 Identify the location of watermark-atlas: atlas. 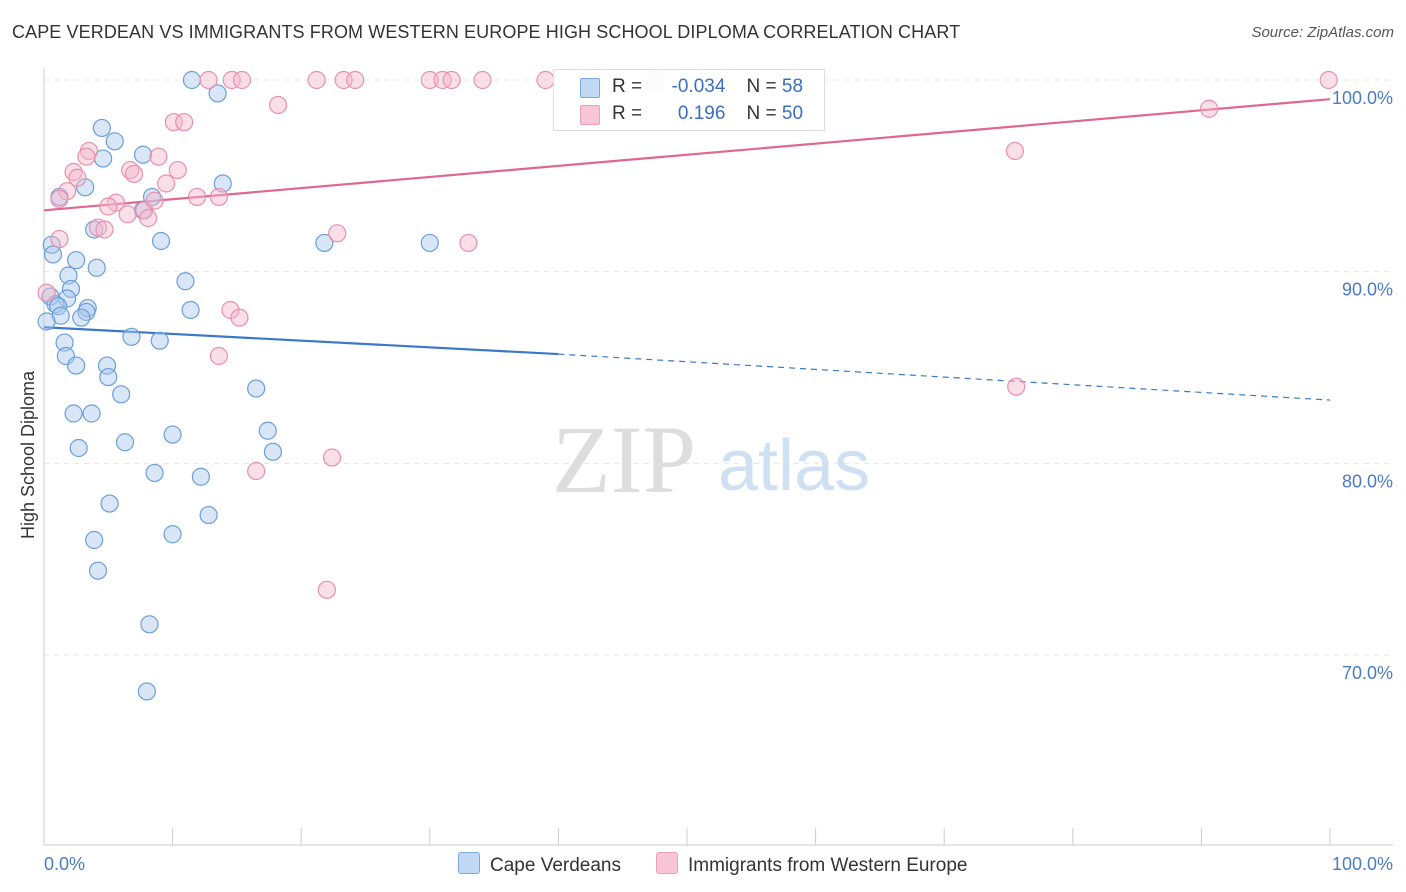
(794, 466).